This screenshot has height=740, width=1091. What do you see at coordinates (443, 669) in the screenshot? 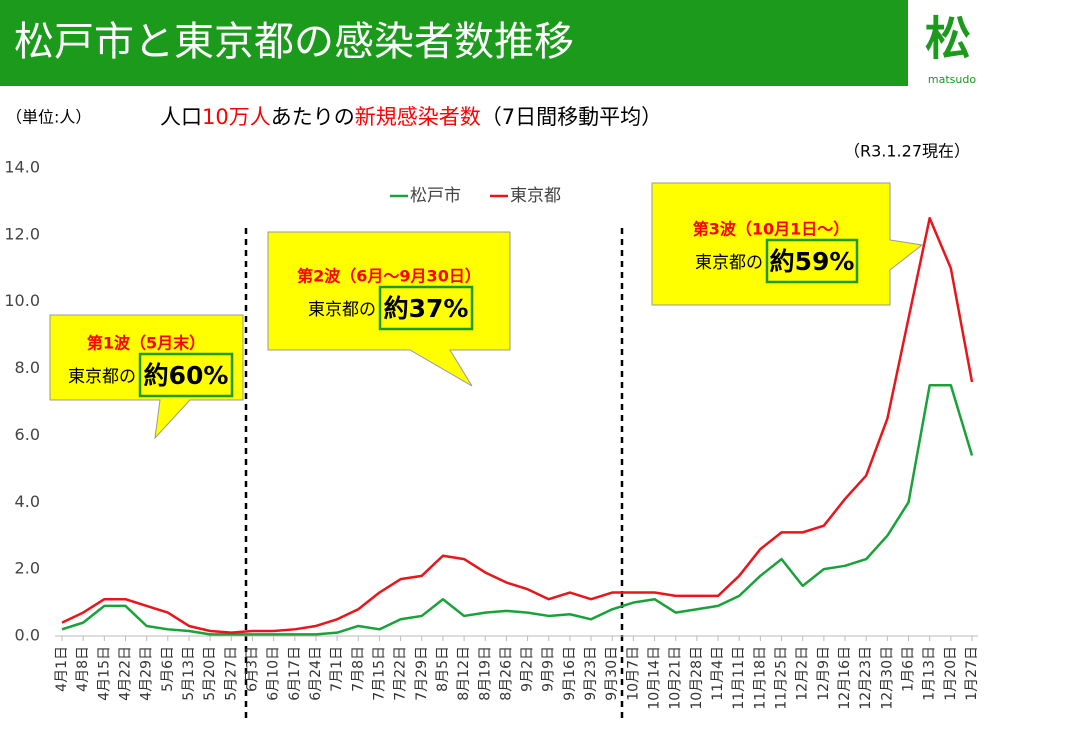
I see `x-tick-label: 8月5日` at bounding box center [443, 669].